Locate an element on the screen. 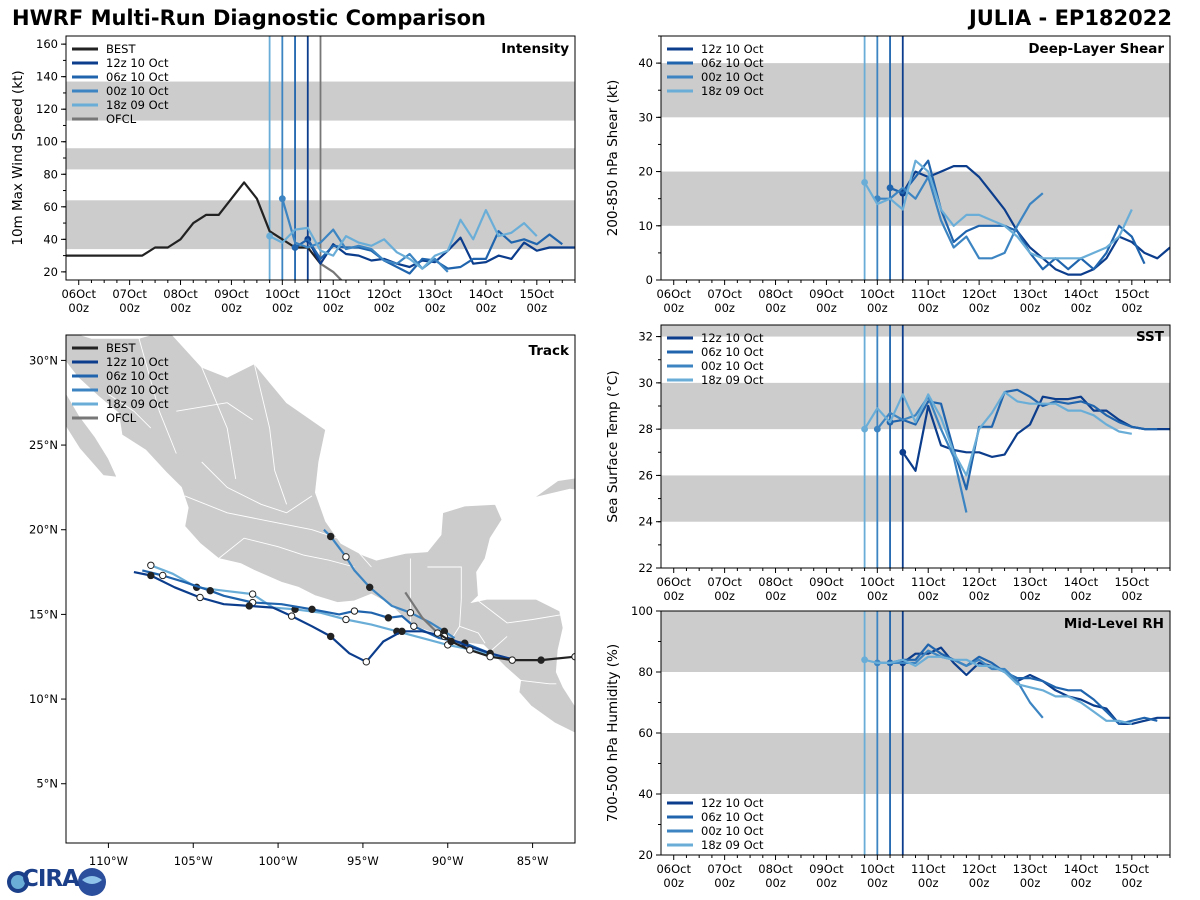  rh-y-tick-label: 20 is located at coordinates (645, 855).